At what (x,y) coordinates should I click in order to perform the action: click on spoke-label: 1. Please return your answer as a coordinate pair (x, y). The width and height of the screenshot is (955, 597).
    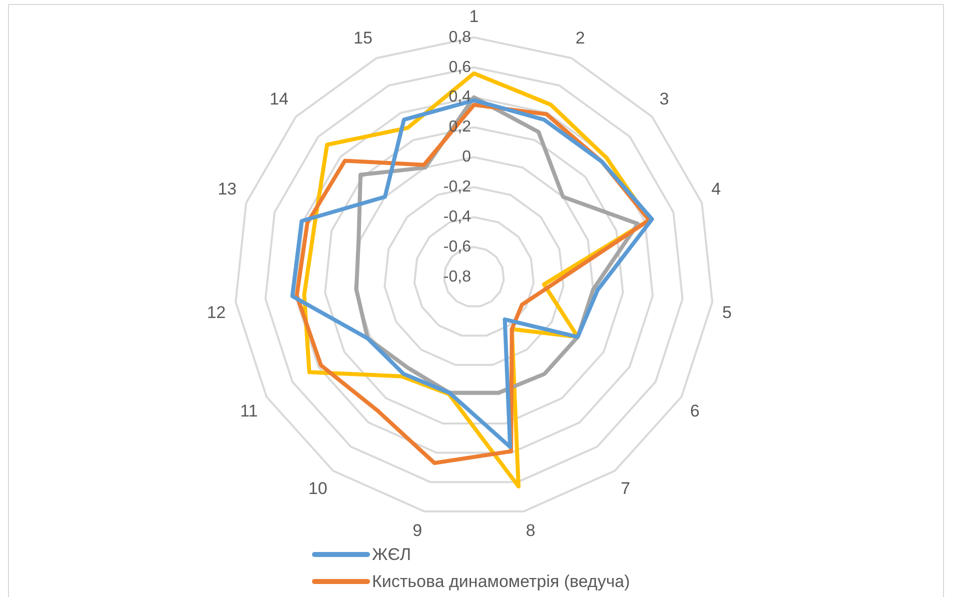
    Looking at the image, I should click on (474, 16).